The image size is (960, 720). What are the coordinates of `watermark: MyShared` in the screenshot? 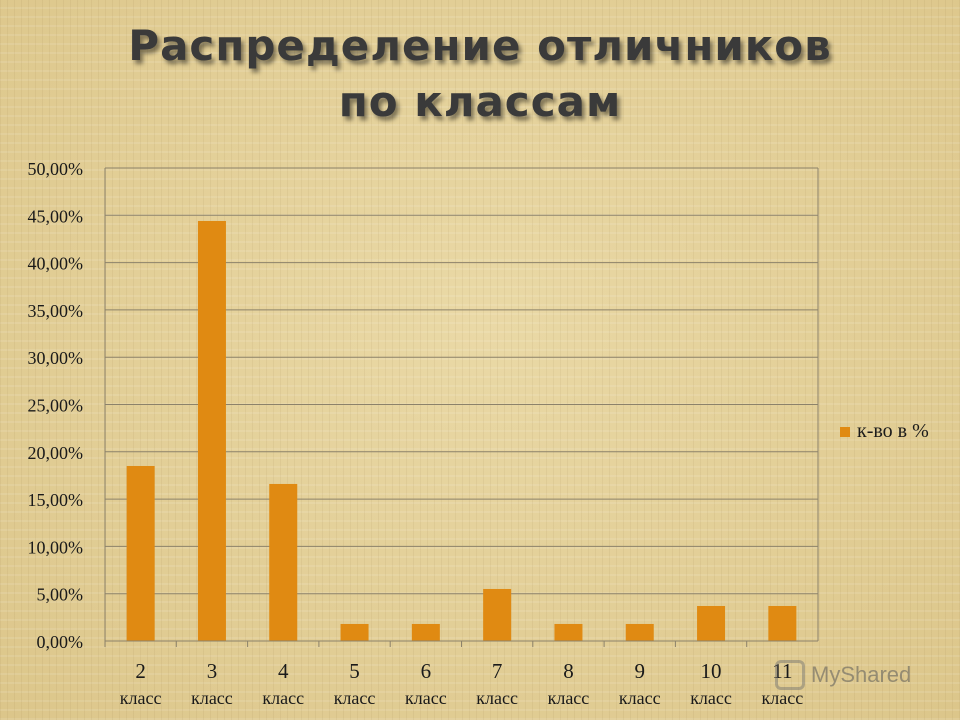 It's located at (855, 677).